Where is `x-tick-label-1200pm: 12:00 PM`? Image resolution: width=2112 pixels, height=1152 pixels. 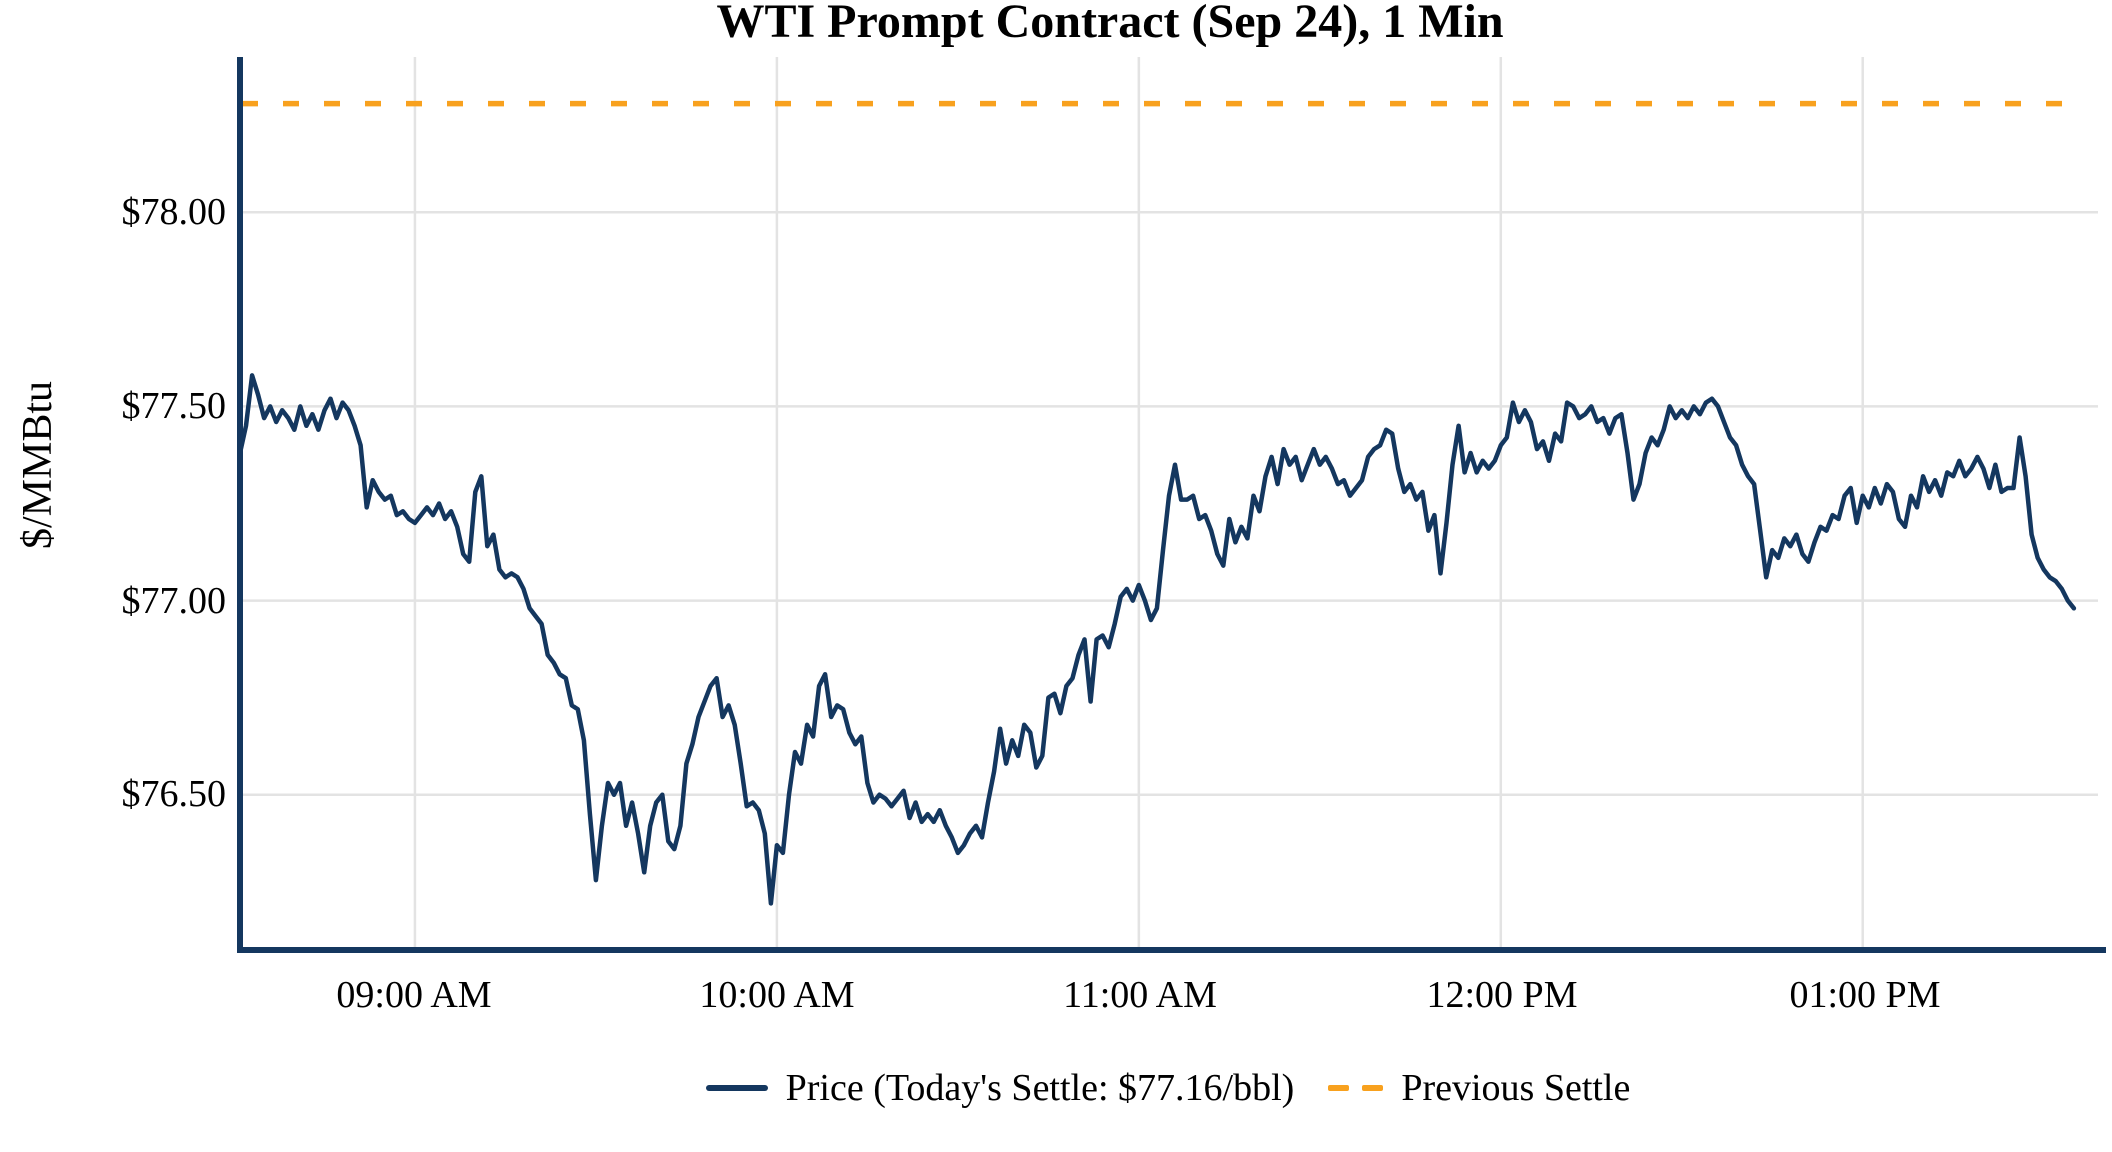
x-tick-label-1200pm: 12:00 PM is located at coordinates (1502, 995).